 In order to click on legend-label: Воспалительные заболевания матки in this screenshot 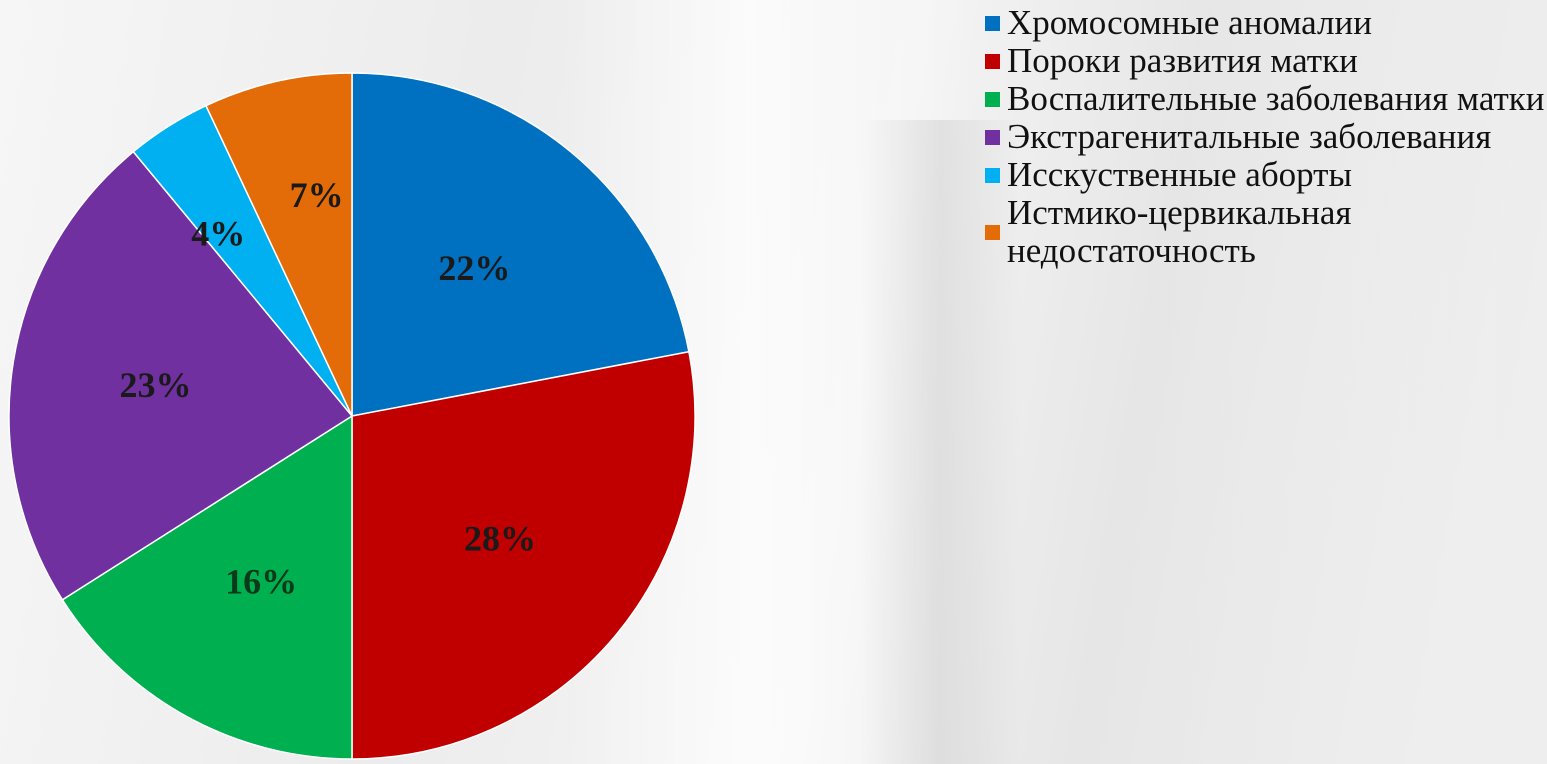, I will do `click(1276, 98)`.